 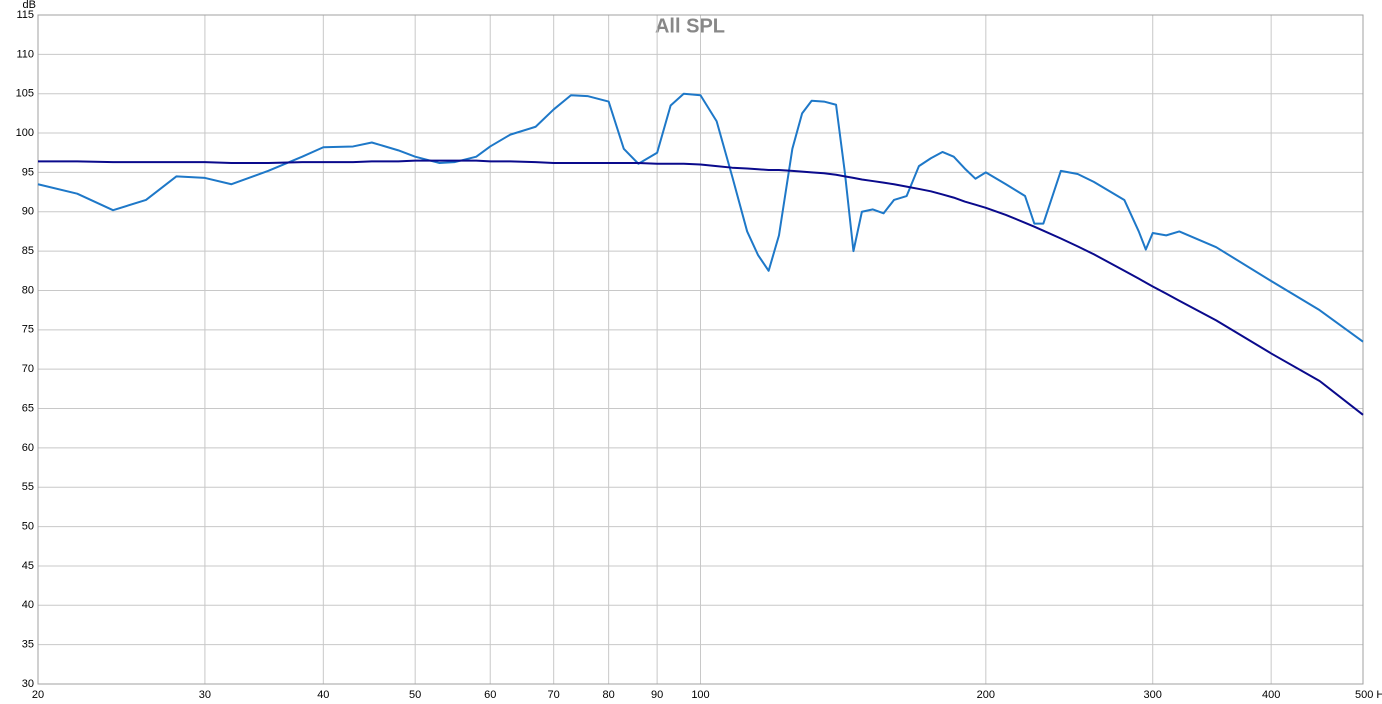 I want to click on y-tick-label: 90, so click(x=28, y=212).